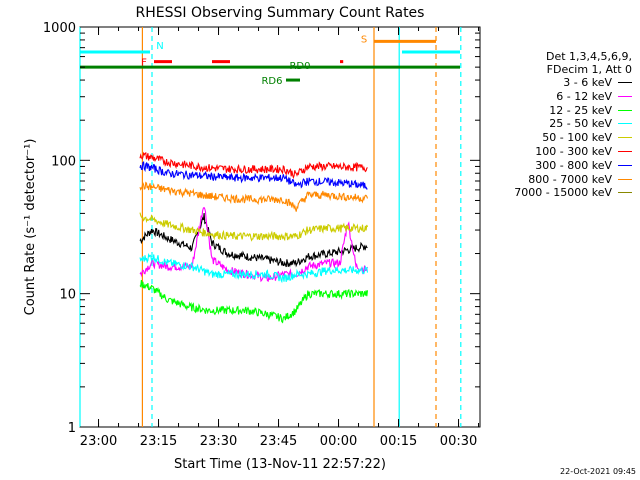 The height and width of the screenshot is (480, 640). Describe the element at coordinates (573, 165) in the screenshot. I see `legend-entry-label: 300 - 800 keV` at that location.